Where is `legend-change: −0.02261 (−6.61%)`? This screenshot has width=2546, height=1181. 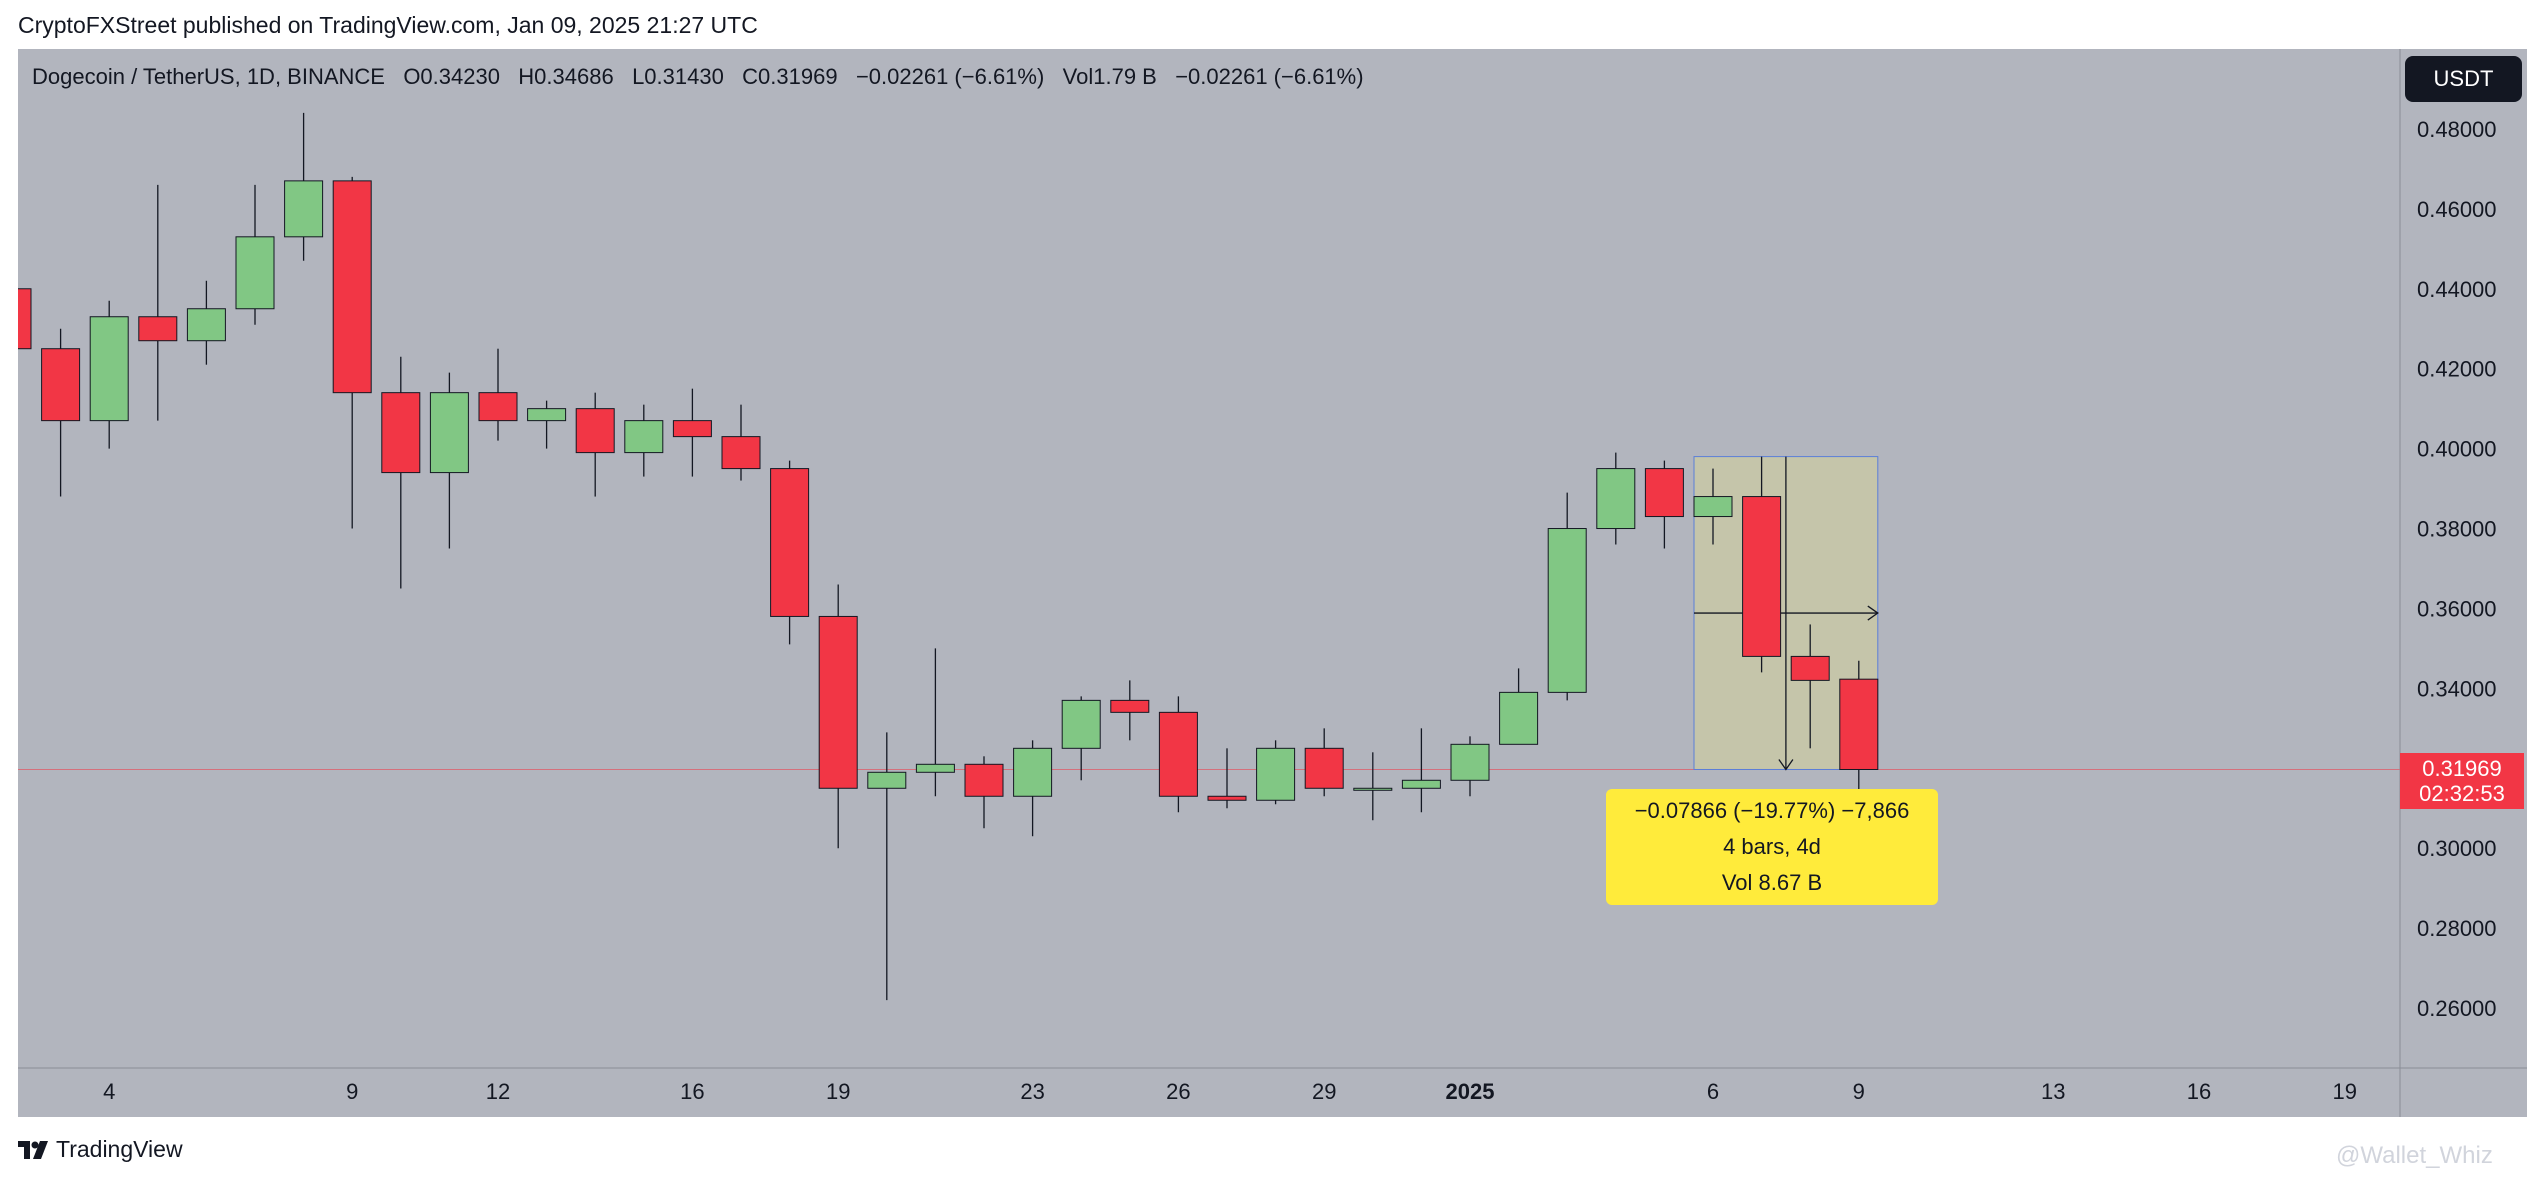
legend-change: −0.02261 (−6.61%) is located at coordinates (950, 76).